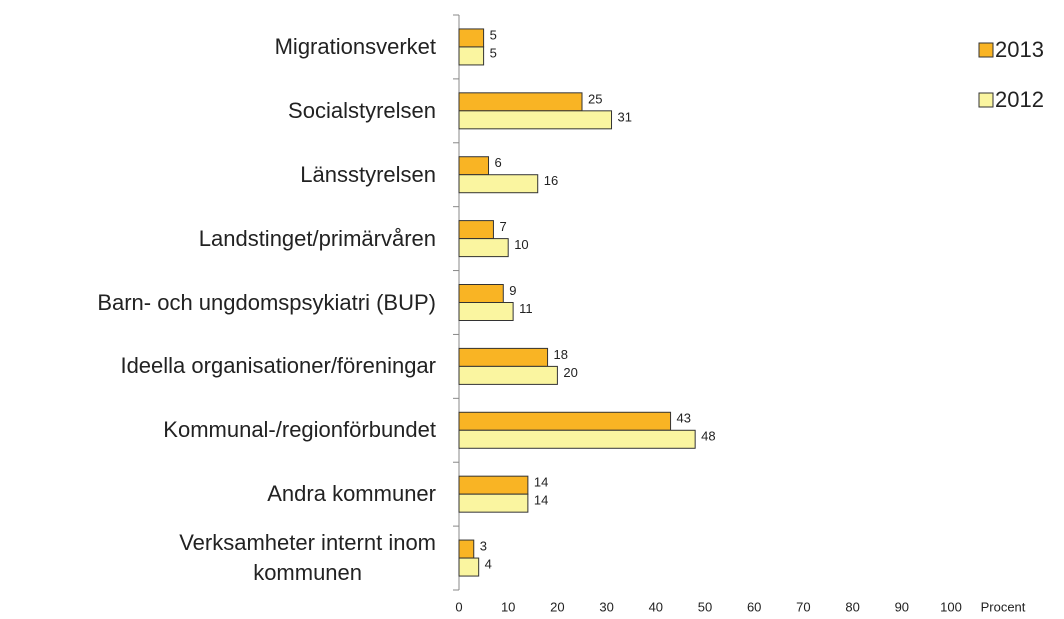 This screenshot has width=1064, height=619. I want to click on data-label: 9, so click(512, 290).